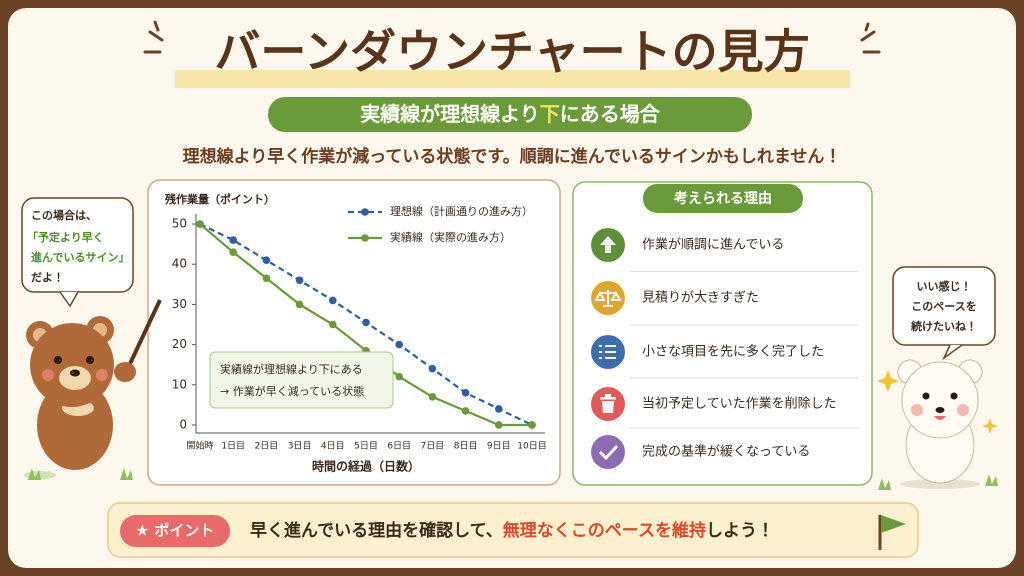 The height and width of the screenshot is (576, 1024). What do you see at coordinates (366, 446) in the screenshot?
I see `x-tick-label: 5日目` at bounding box center [366, 446].